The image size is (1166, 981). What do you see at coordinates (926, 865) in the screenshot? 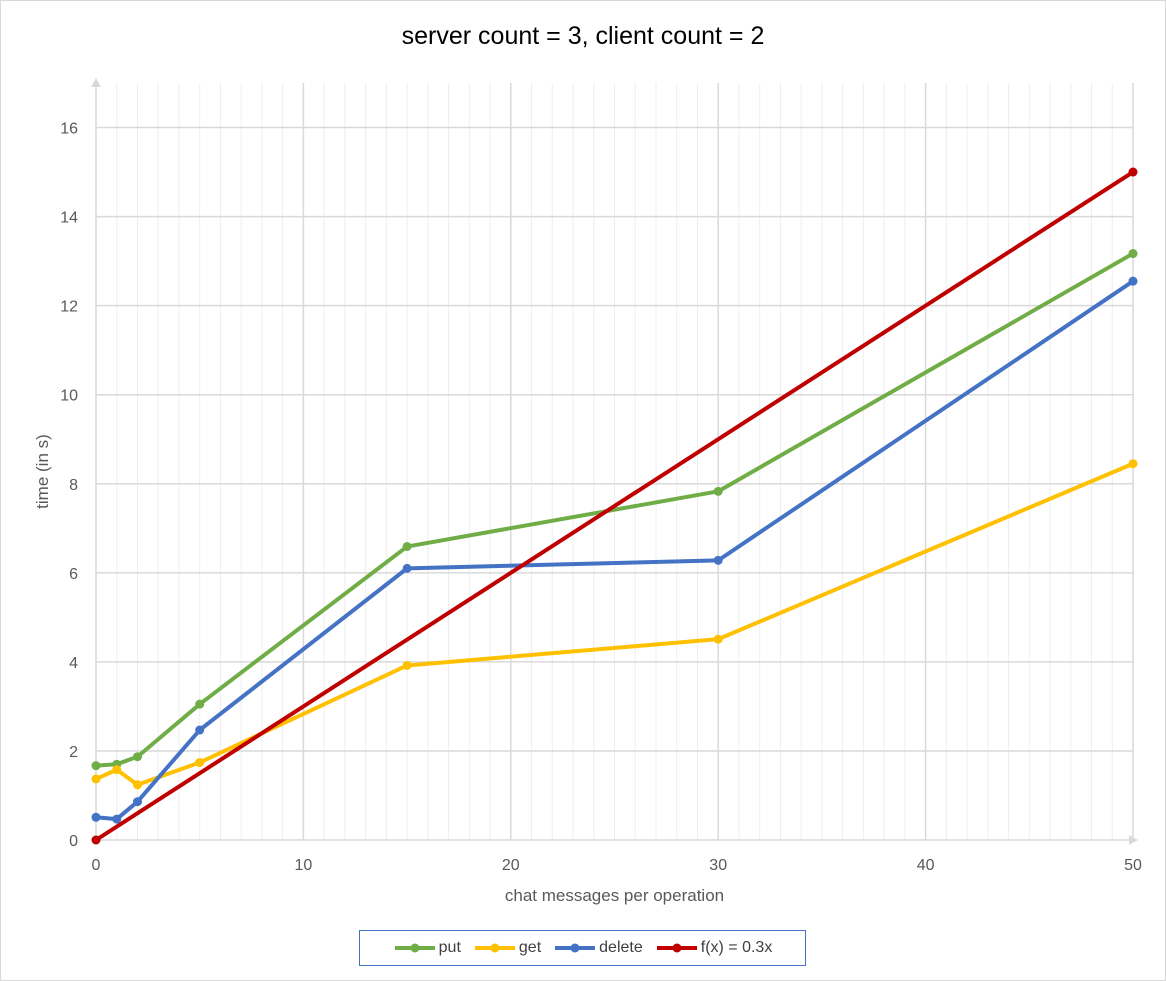
I see `x-tick-label: 40` at bounding box center [926, 865].